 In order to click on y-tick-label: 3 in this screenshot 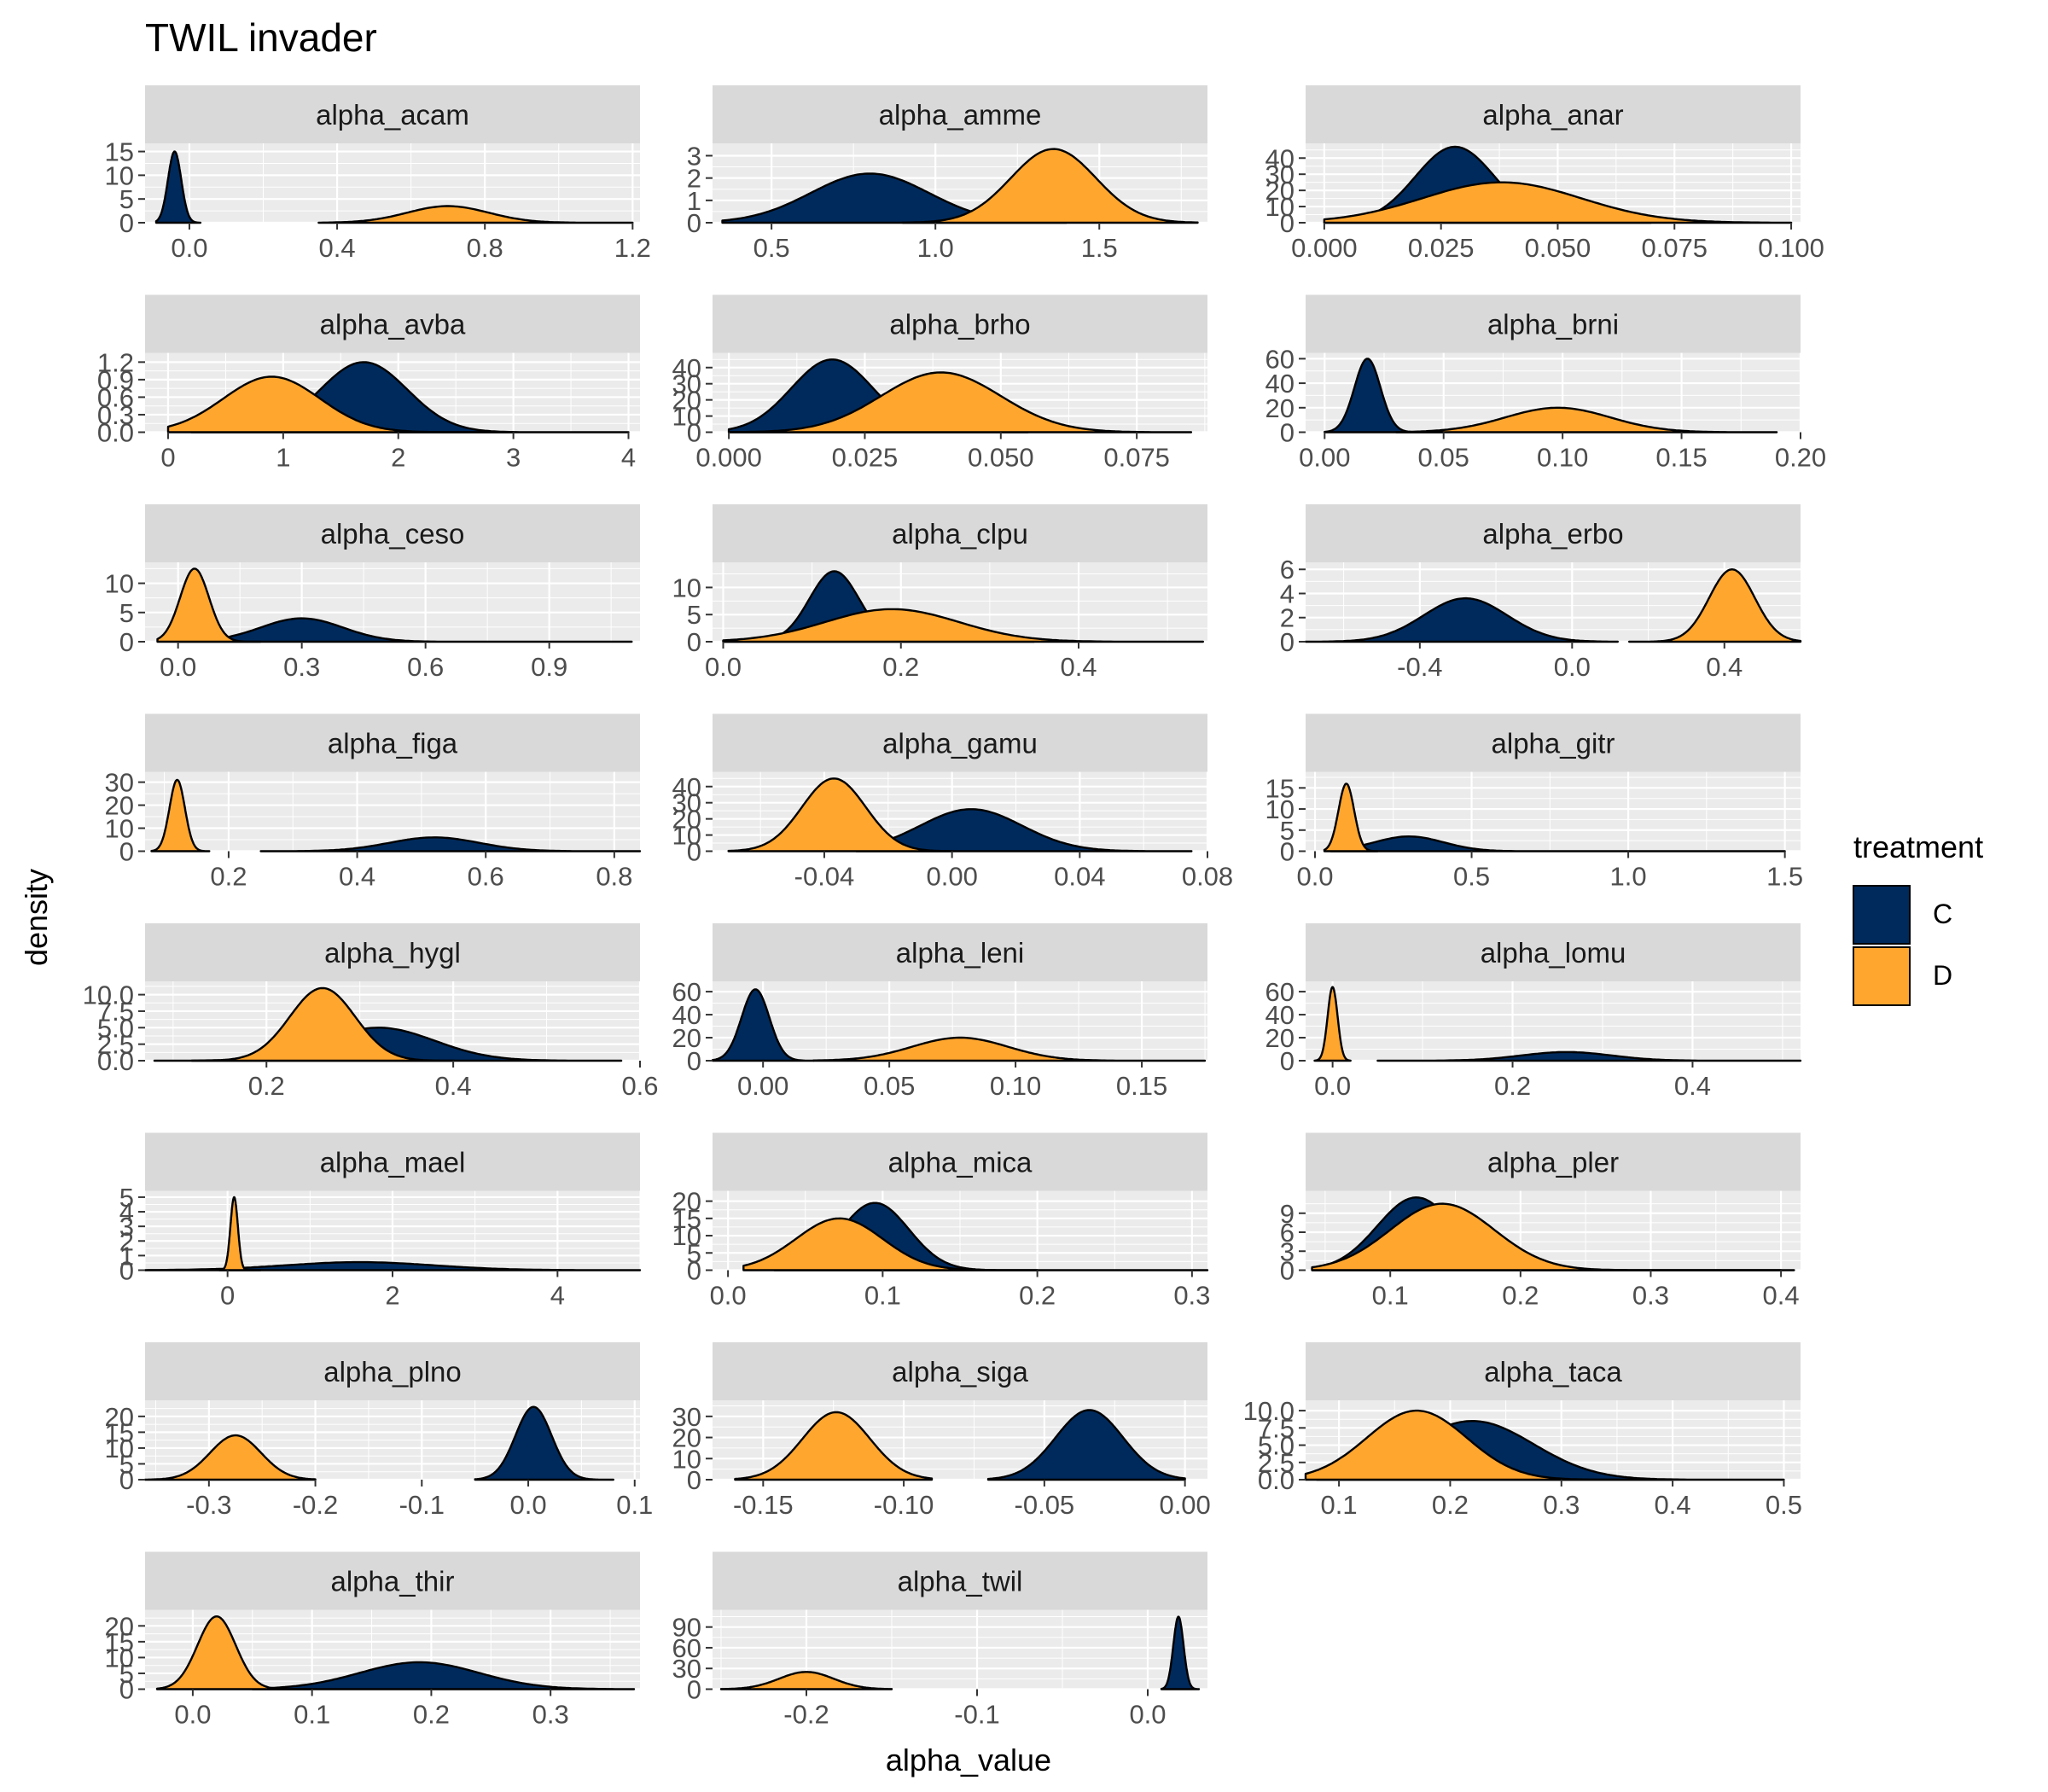, I will do `click(1287, 1251)`.